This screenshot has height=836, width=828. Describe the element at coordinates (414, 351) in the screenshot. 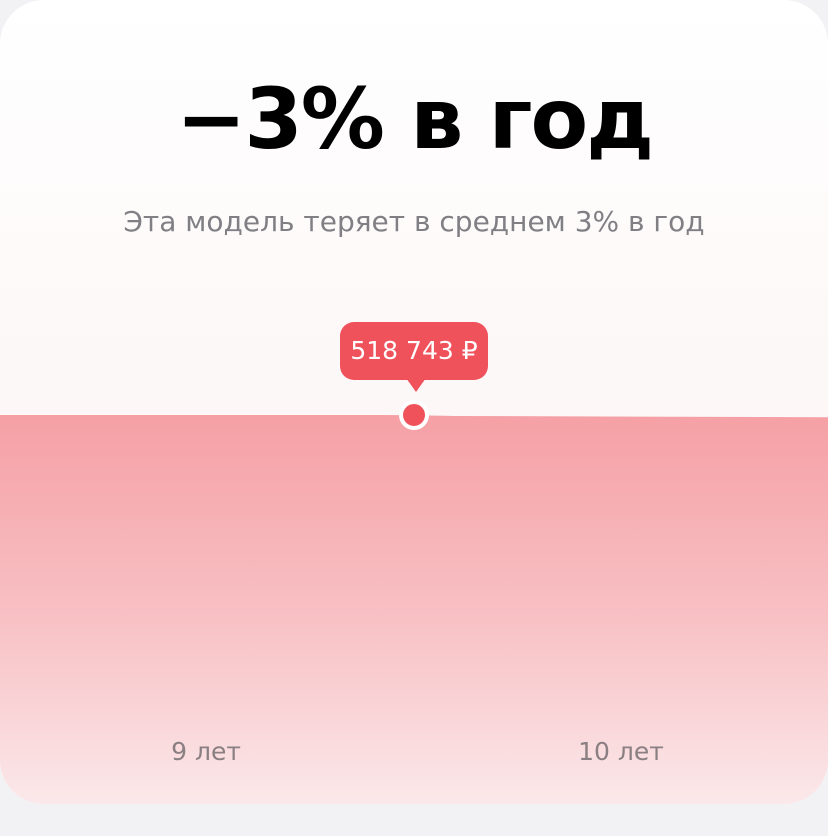

I see `value-tooltip: 518 743 ₽` at that location.